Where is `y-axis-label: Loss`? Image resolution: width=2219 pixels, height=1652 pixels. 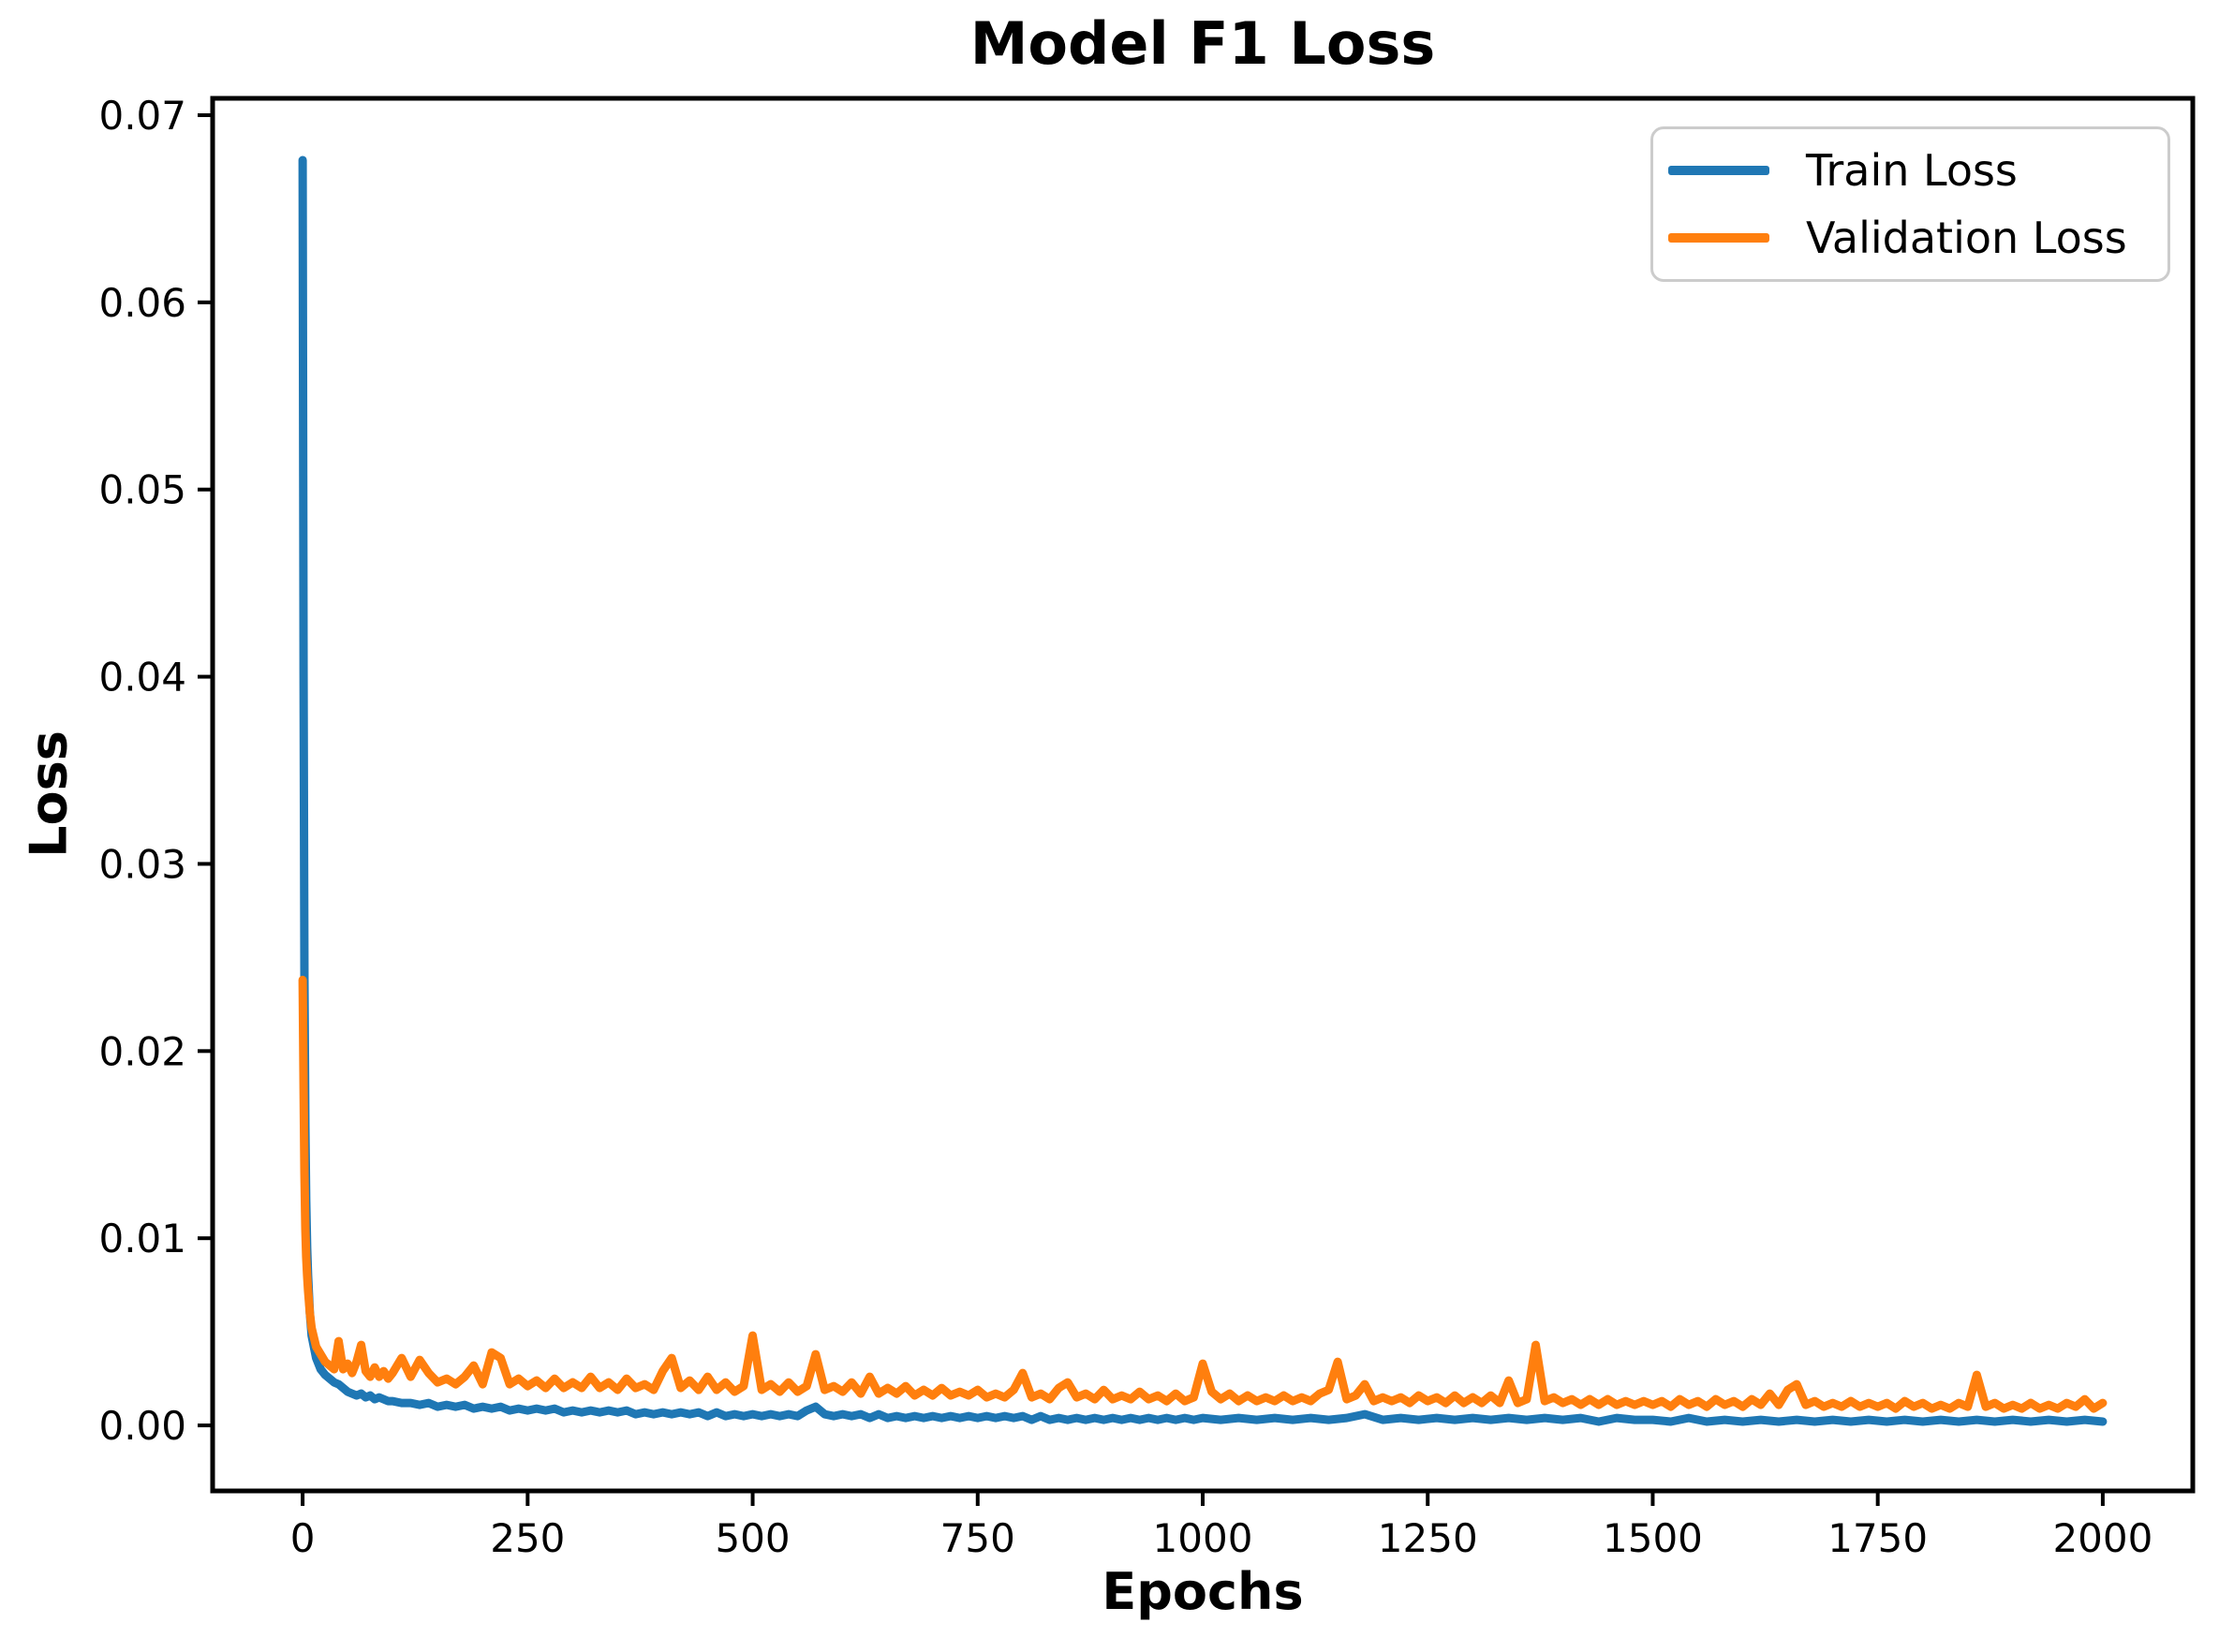 y-axis-label: Loss is located at coordinates (49, 794).